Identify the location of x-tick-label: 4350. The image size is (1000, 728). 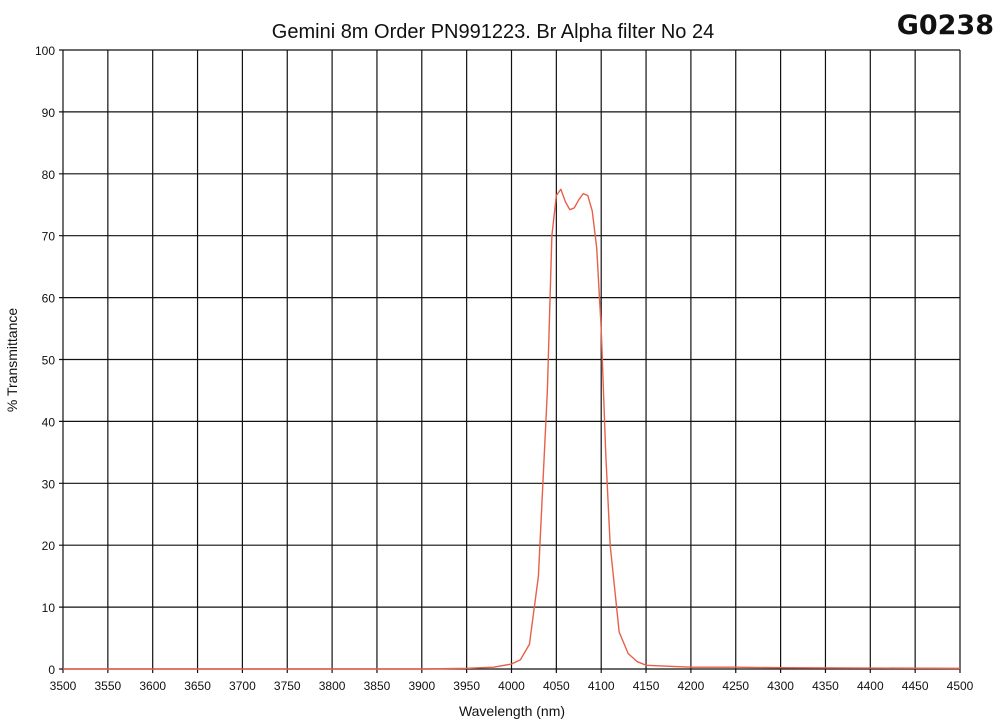
(825, 686).